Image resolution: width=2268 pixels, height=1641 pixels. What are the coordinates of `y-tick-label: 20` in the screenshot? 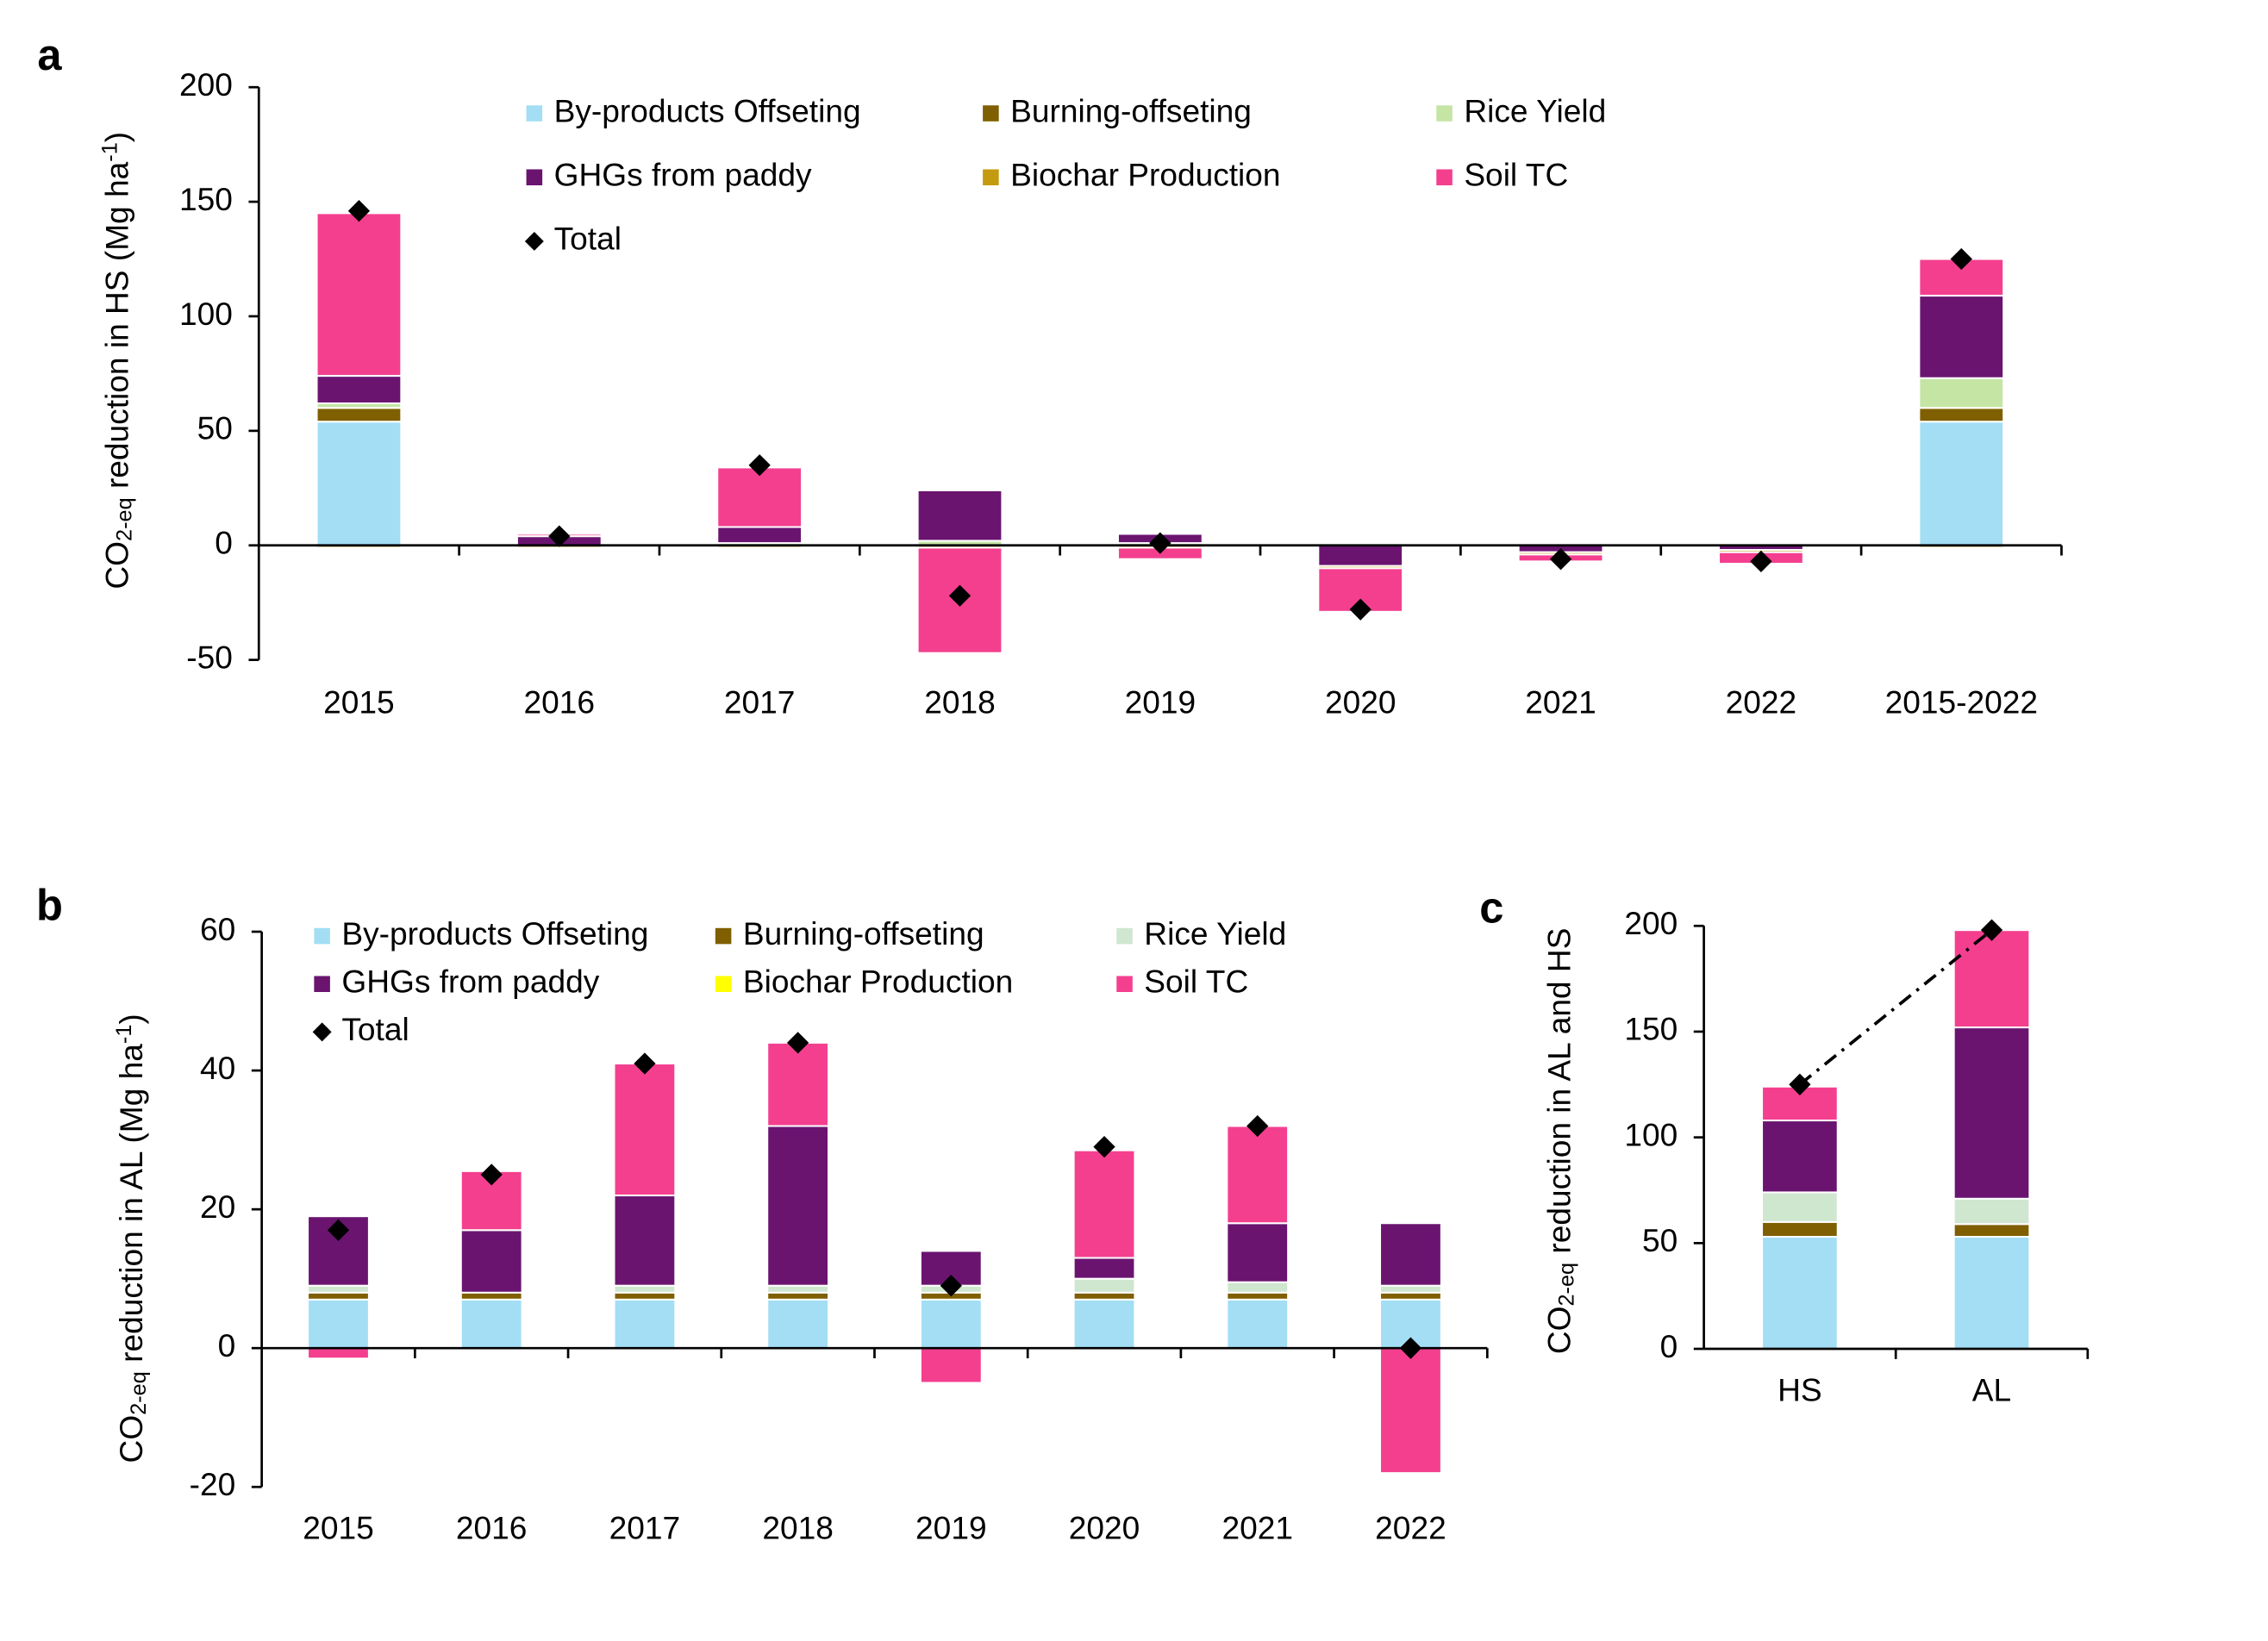 It's located at (217, 1207).